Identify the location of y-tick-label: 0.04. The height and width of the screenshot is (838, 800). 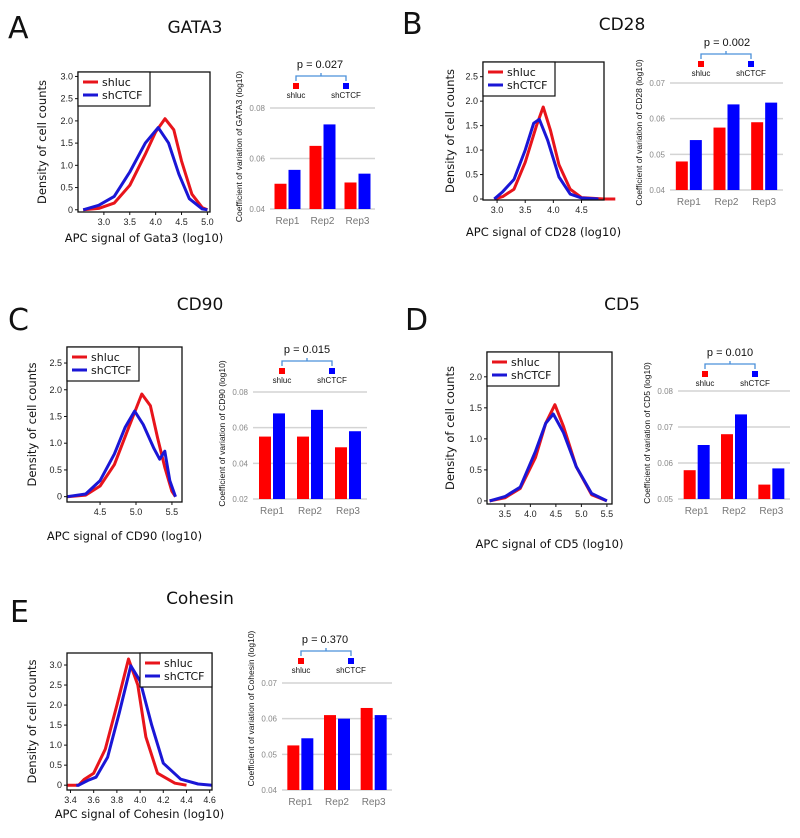
(240, 463).